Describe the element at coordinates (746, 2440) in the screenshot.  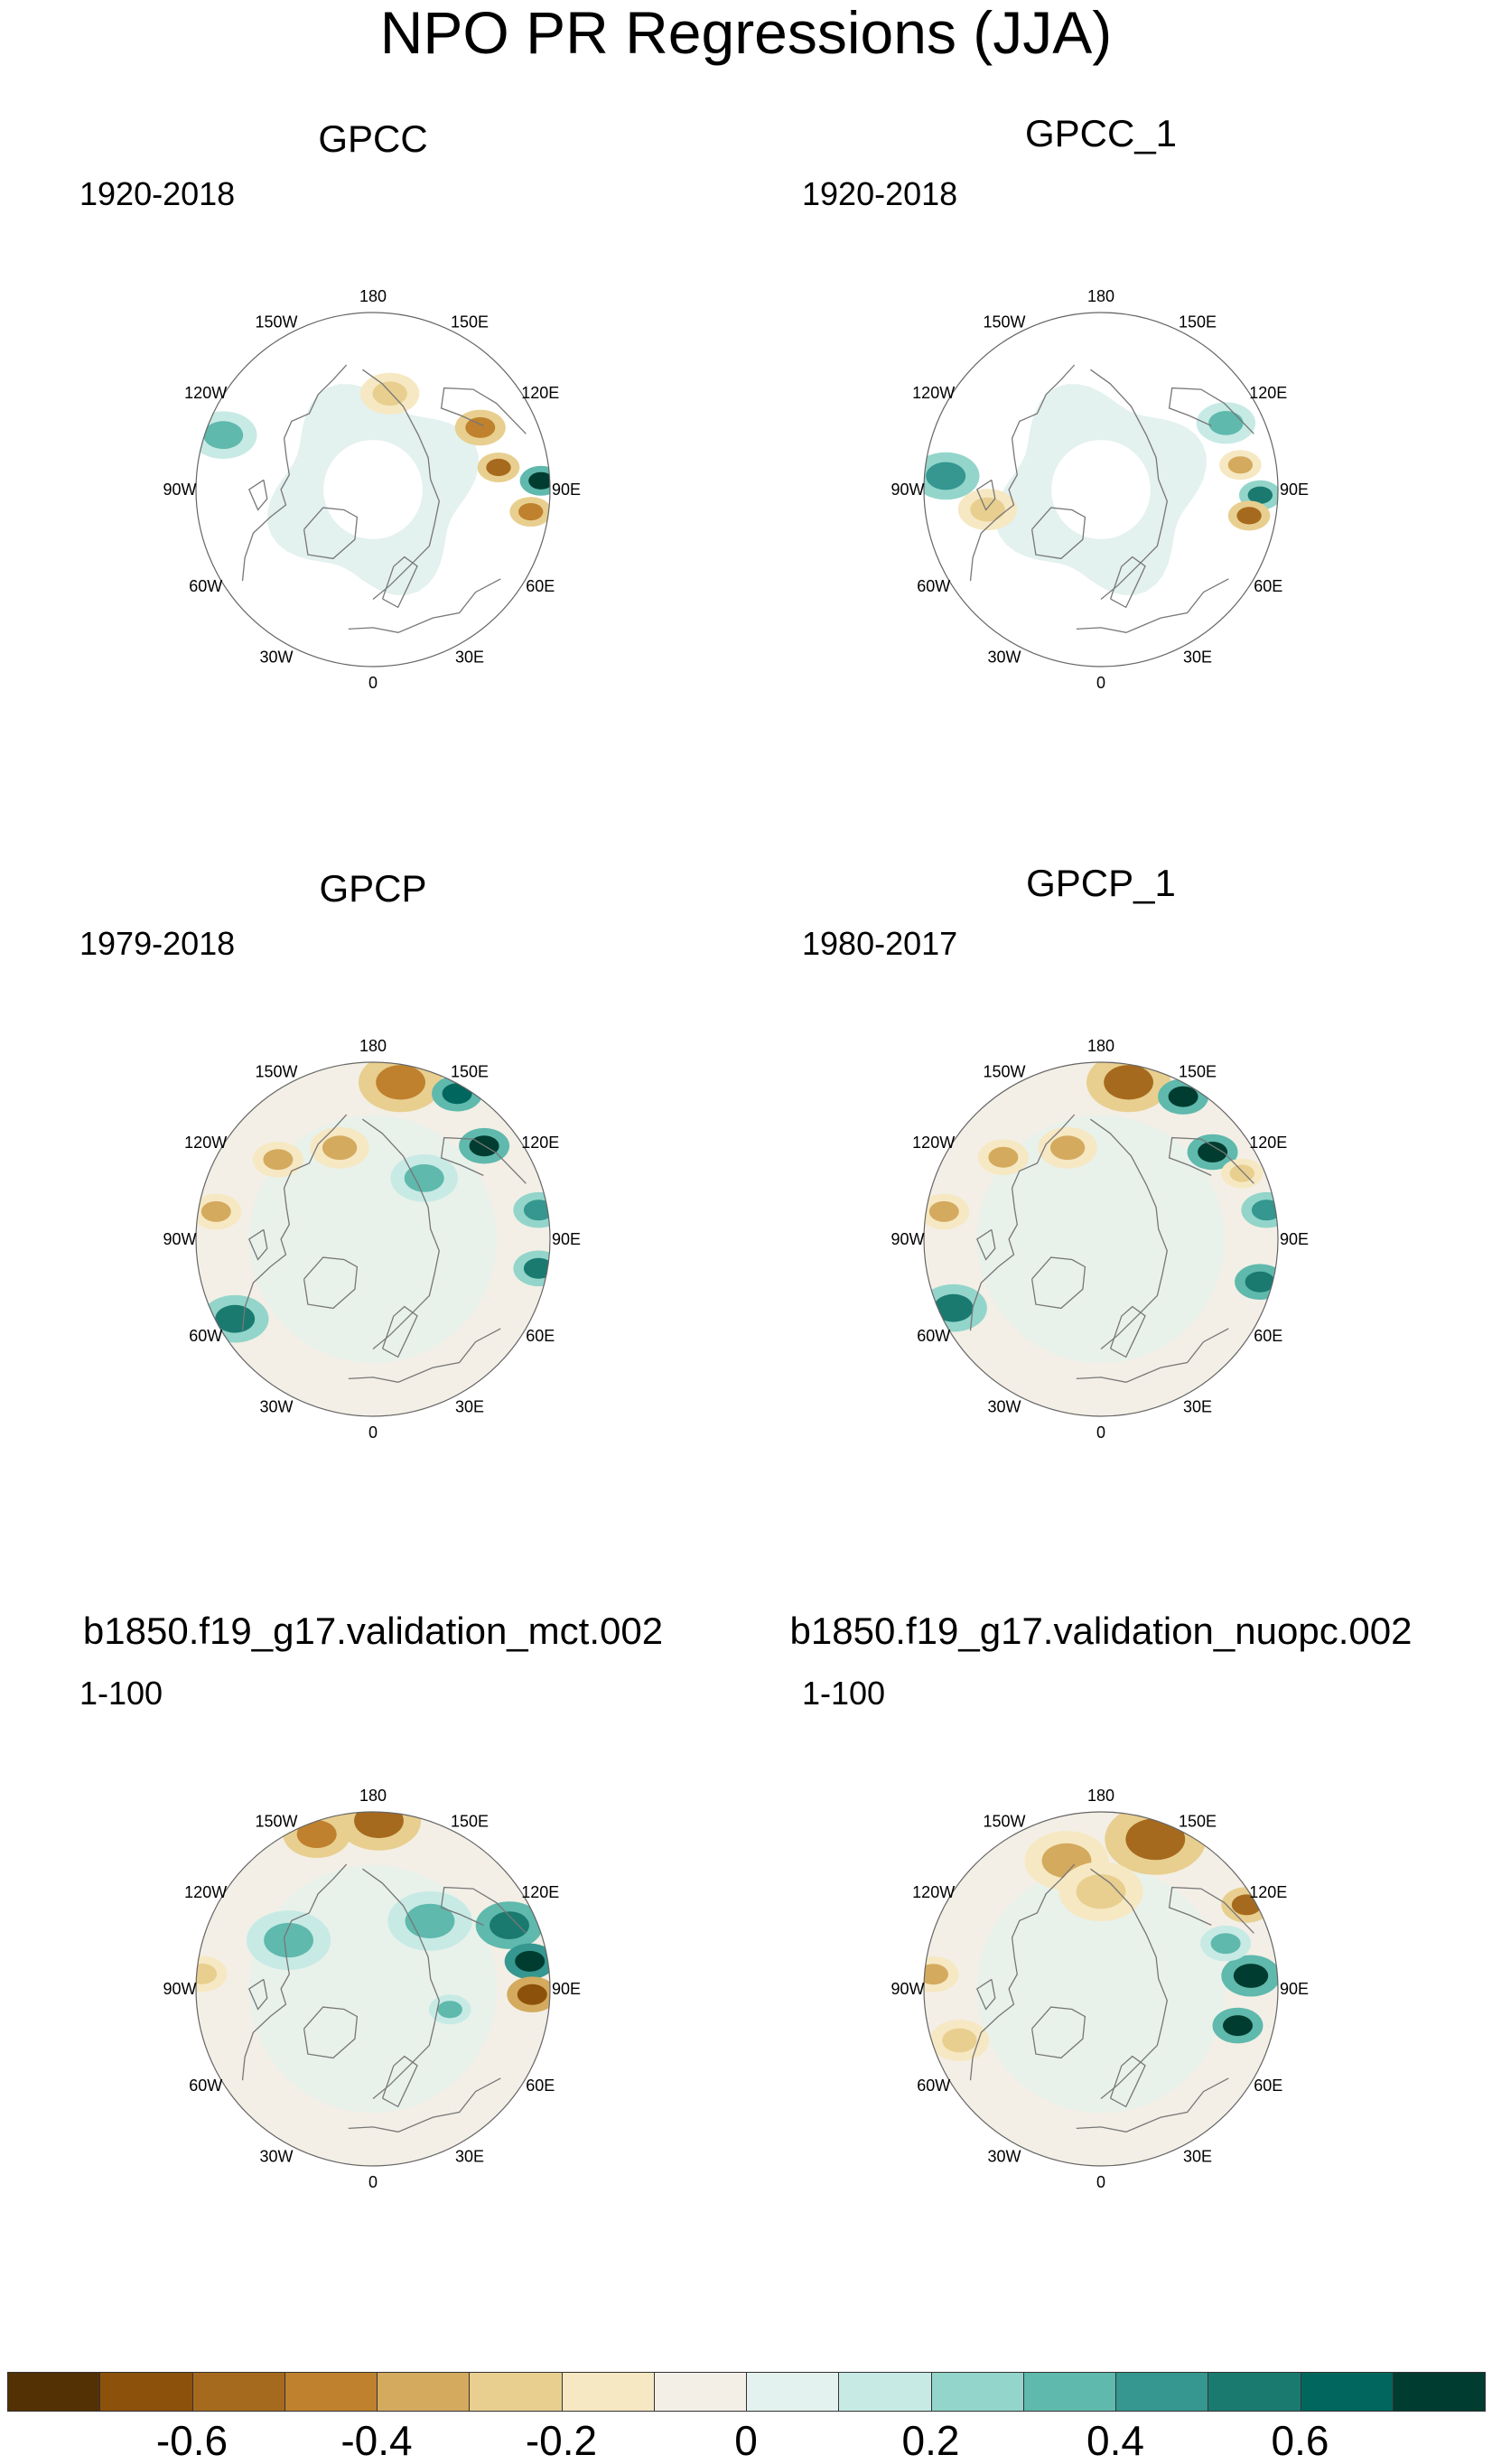
I see `colorbar-tick-label: 0` at that location.